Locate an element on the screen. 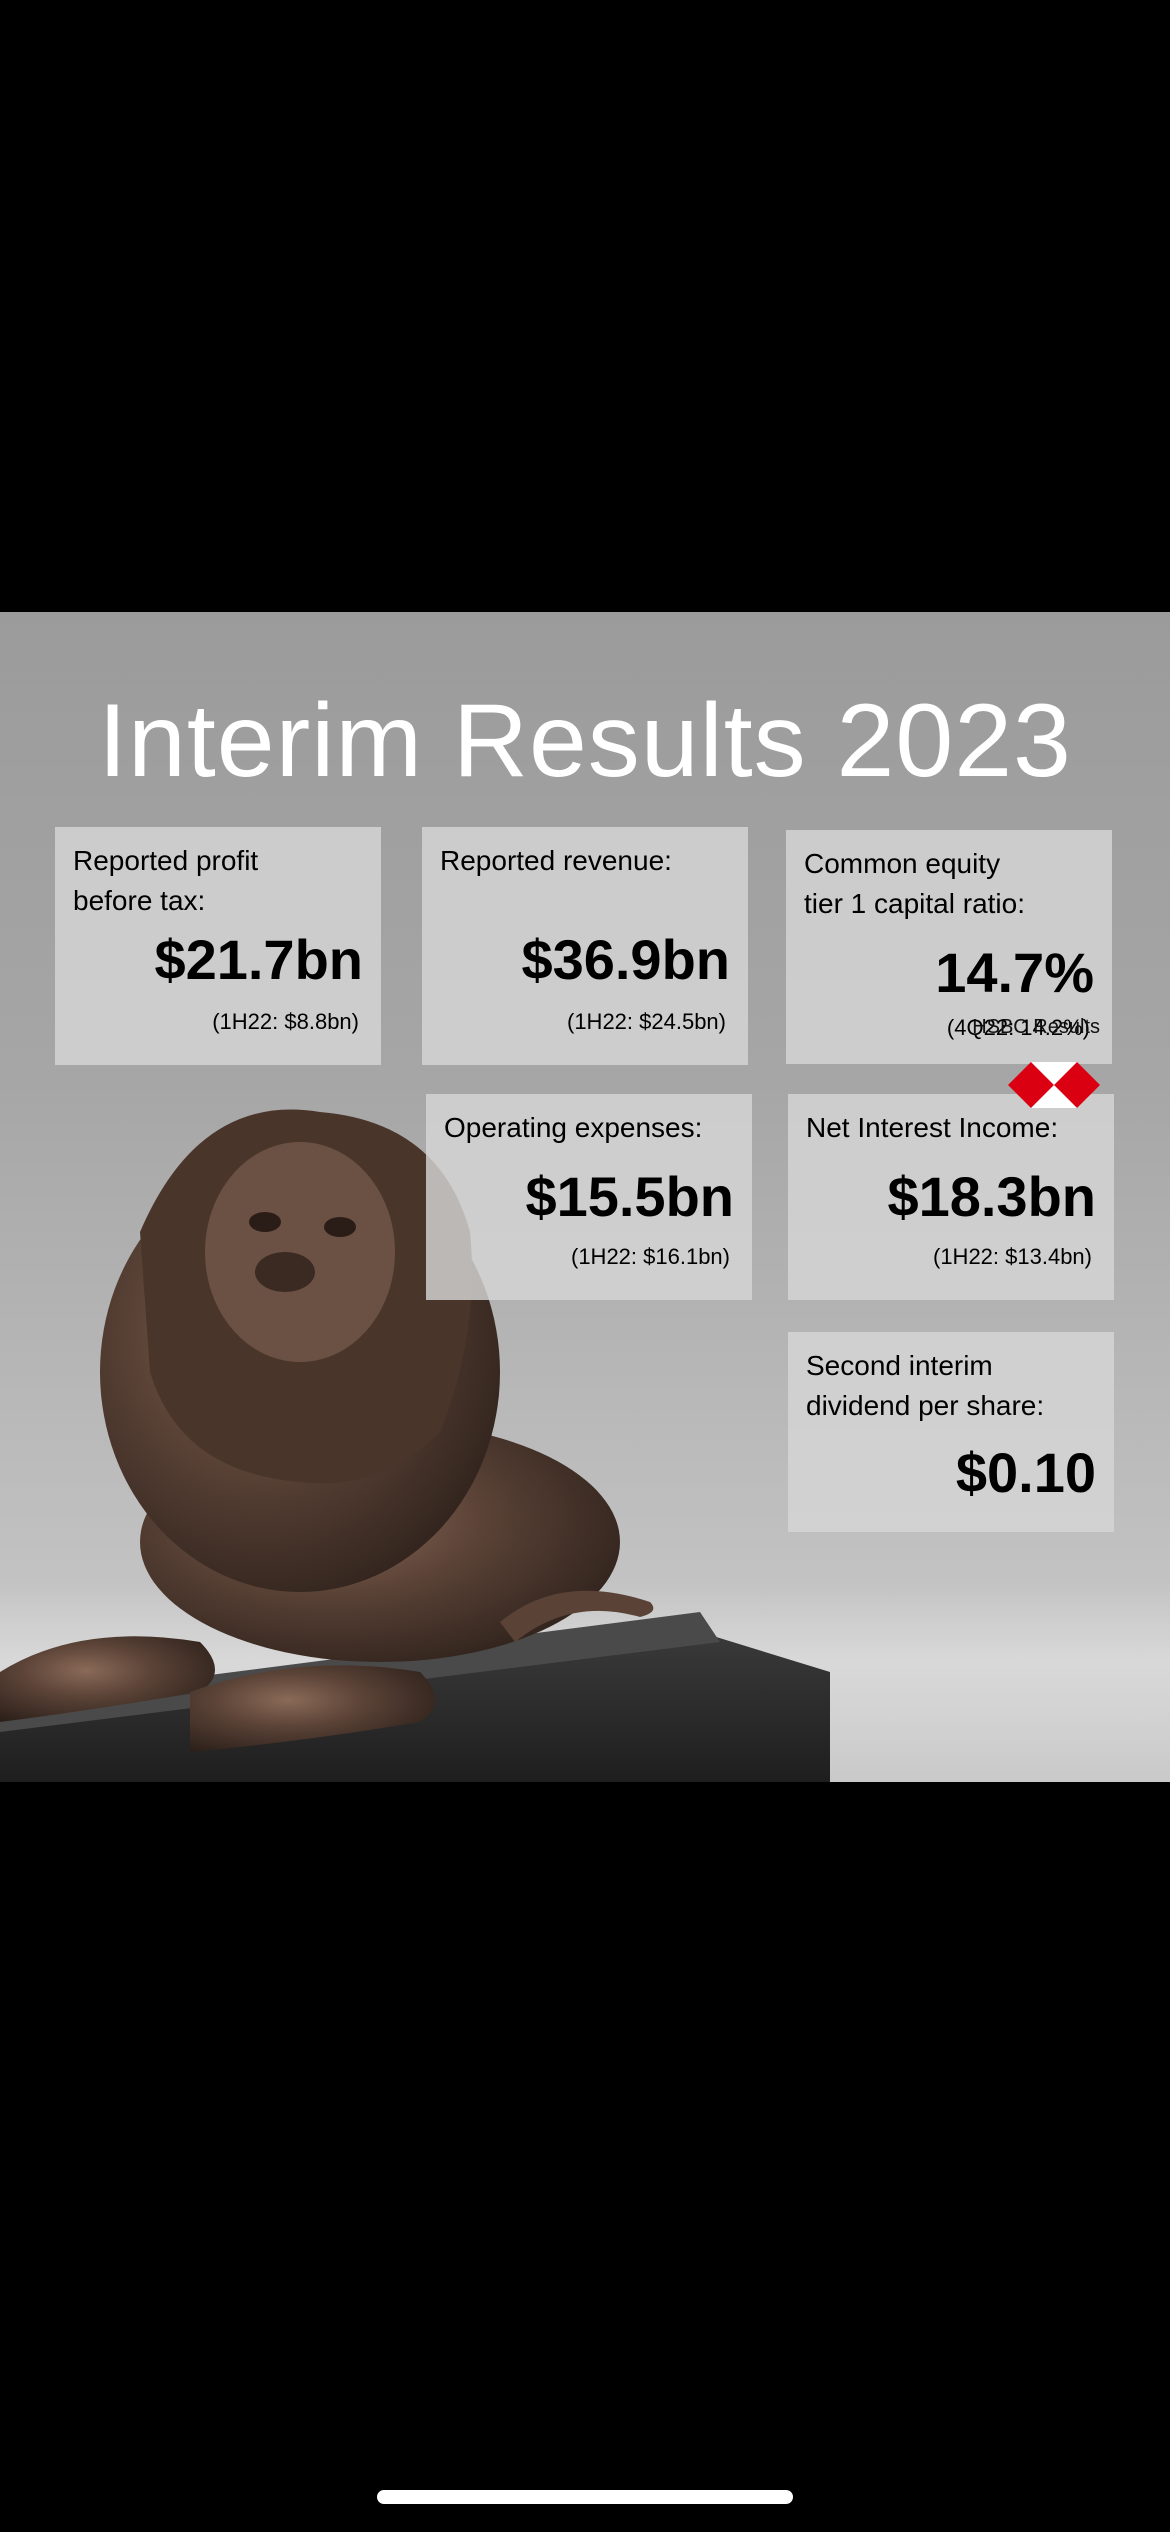  home-indicator is located at coordinates (585, 2497).